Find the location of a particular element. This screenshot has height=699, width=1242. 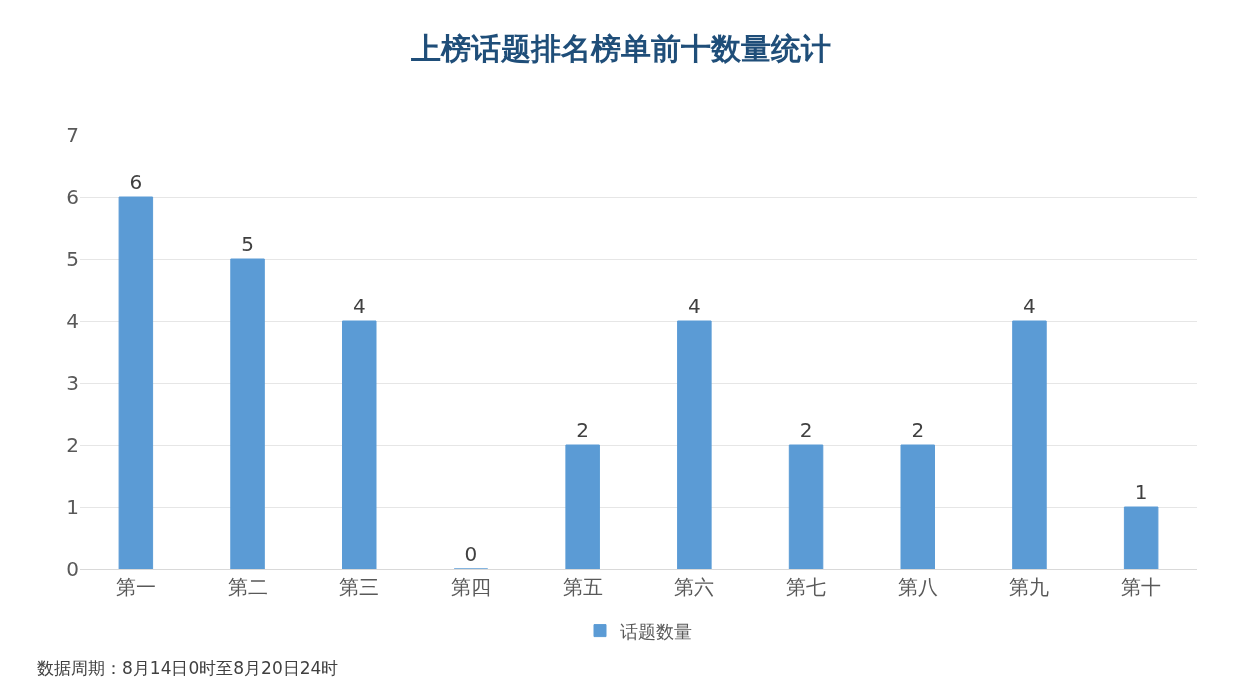

y-tick-label: 2 is located at coordinates (72, 445).